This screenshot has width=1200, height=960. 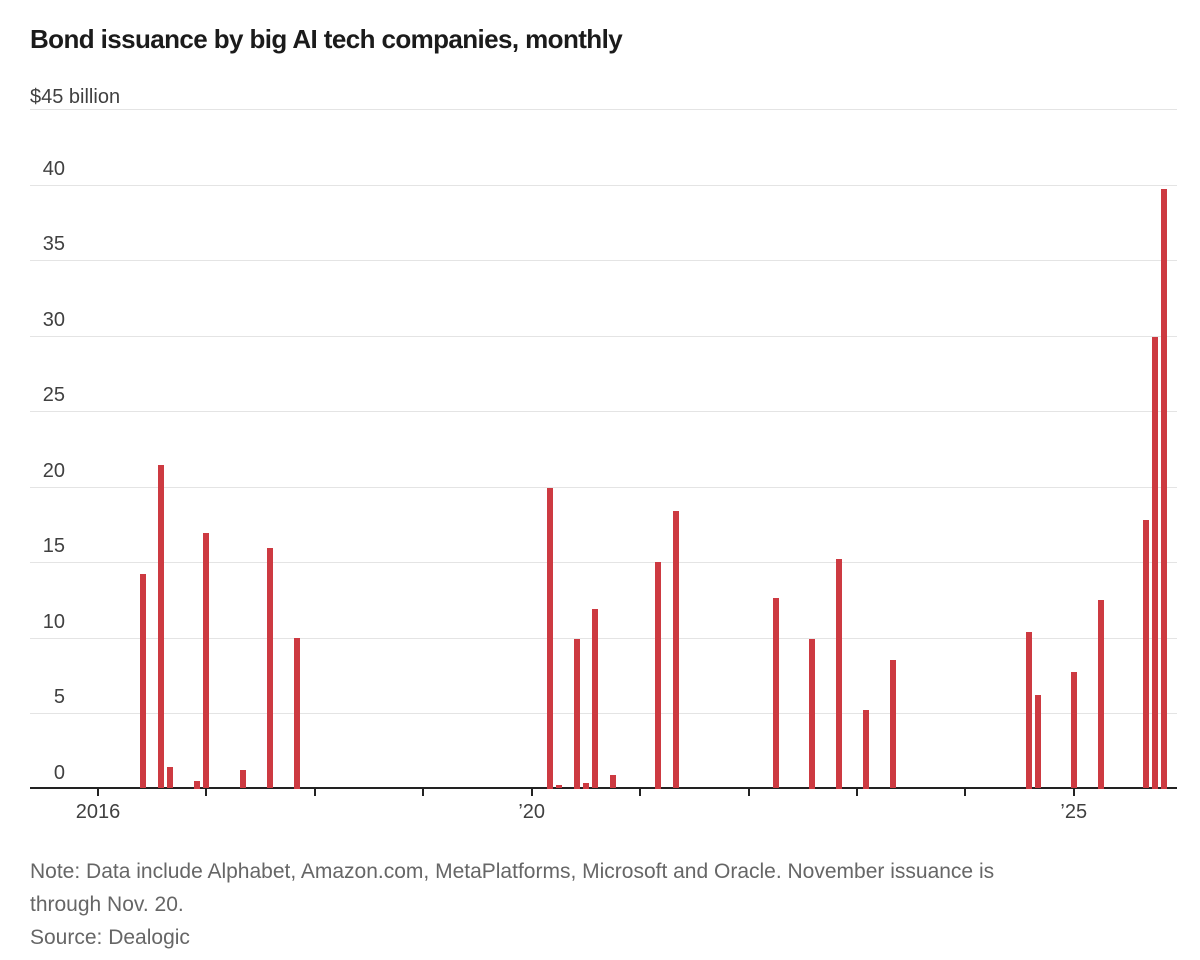 I want to click on bar-Aug-2017, so click(x=269, y=668).